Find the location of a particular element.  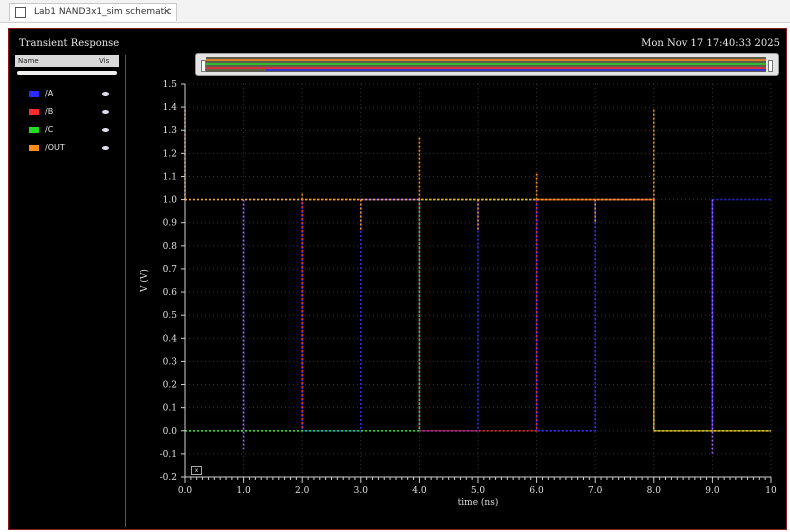

timestamp: Mon Nov 17 17:40:33 2025 is located at coordinates (710, 43).